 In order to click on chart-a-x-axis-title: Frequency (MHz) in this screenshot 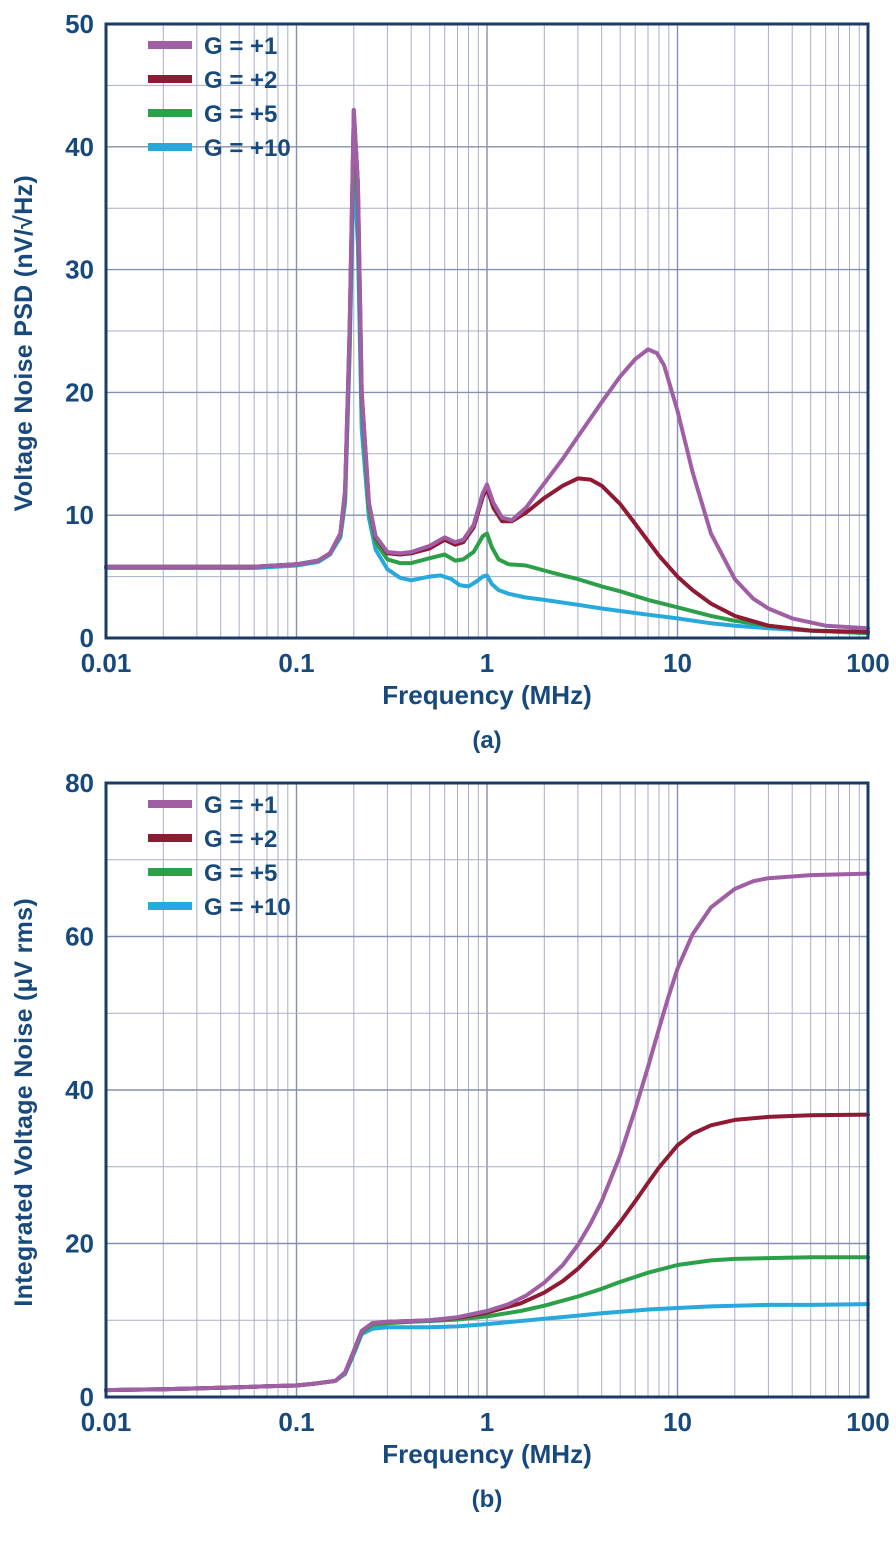, I will do `click(487, 695)`.